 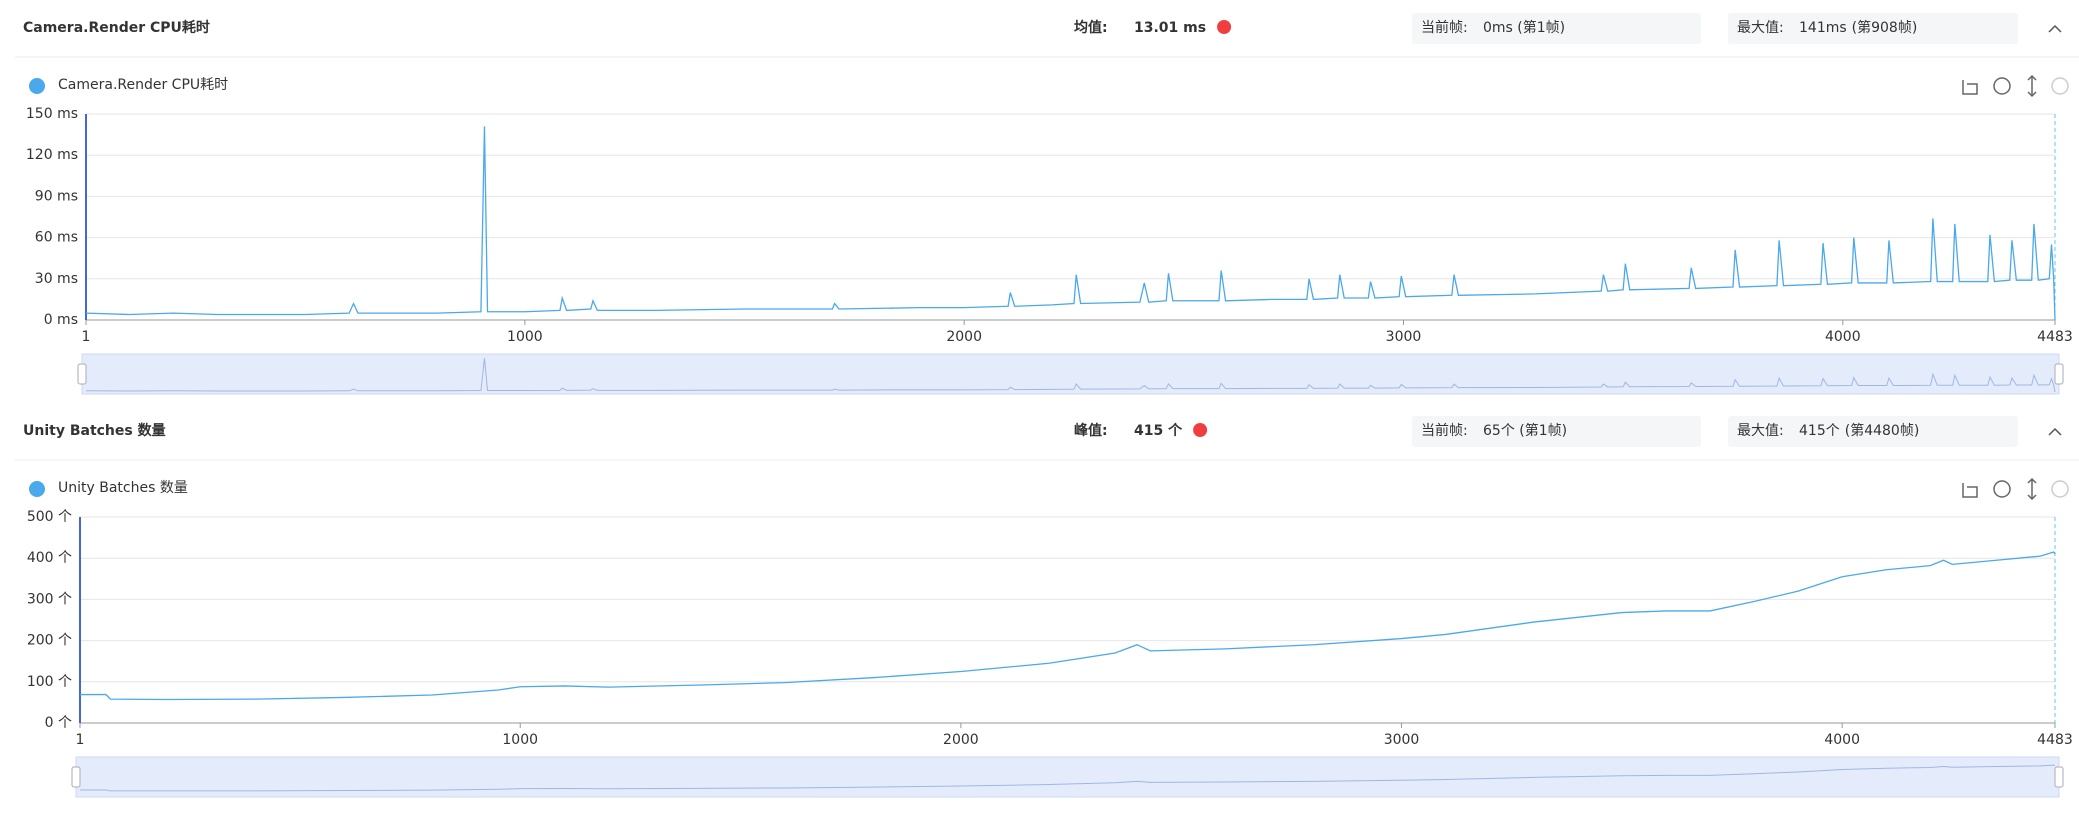 I want to click on y-tick-label: 300 个, so click(x=49, y=599).